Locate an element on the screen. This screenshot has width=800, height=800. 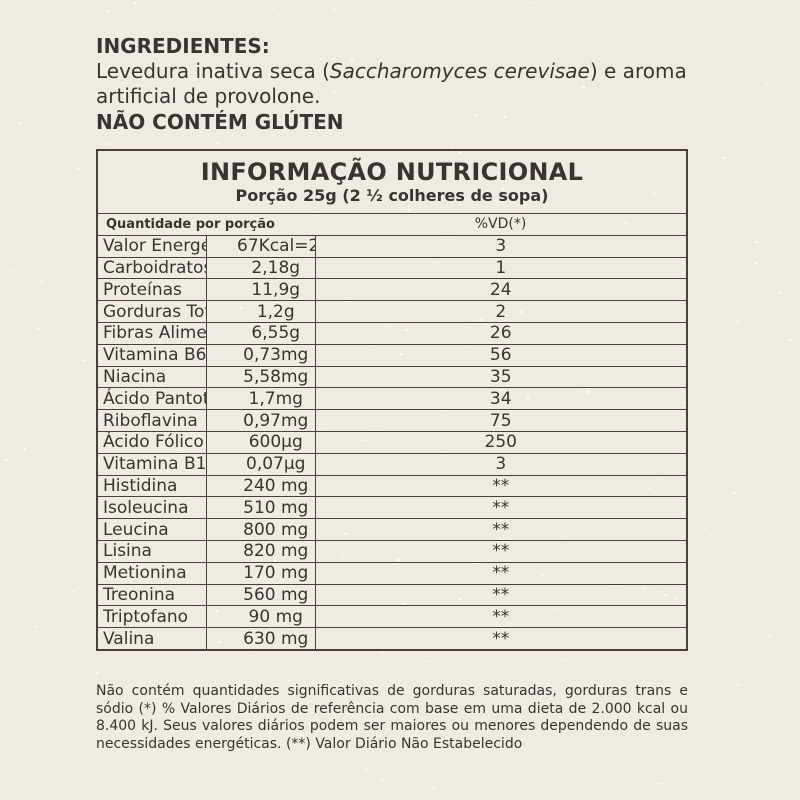
nutrient-name: Valor Energético is located at coordinates (152, 246).